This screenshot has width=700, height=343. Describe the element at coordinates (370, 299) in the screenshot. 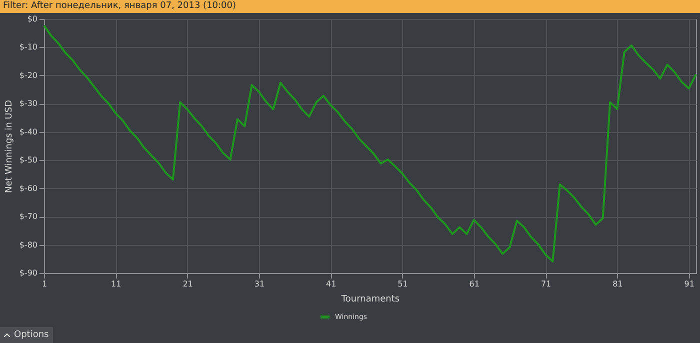

I see `x-axis-title: Tournaments` at that location.